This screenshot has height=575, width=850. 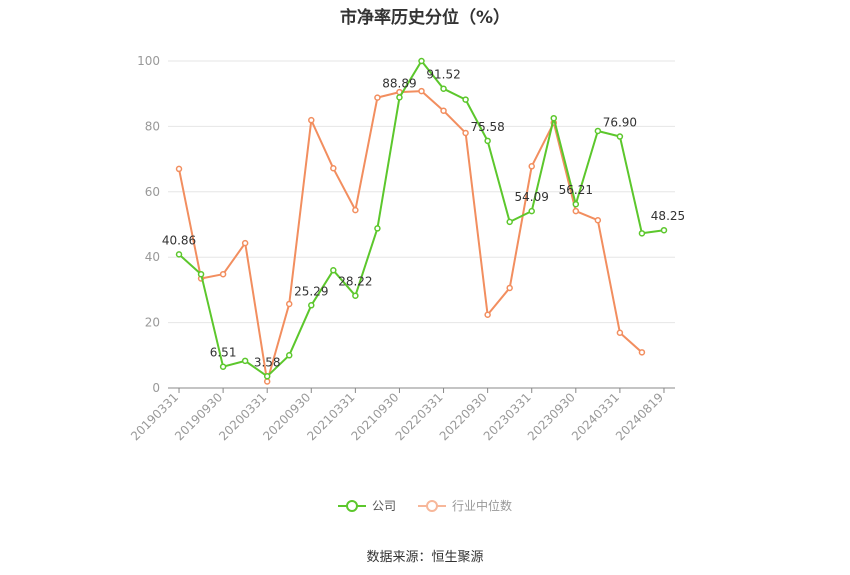 What do you see at coordinates (425, 557) in the screenshot?
I see `data-source-note: 数据来源：恒生聚源` at bounding box center [425, 557].